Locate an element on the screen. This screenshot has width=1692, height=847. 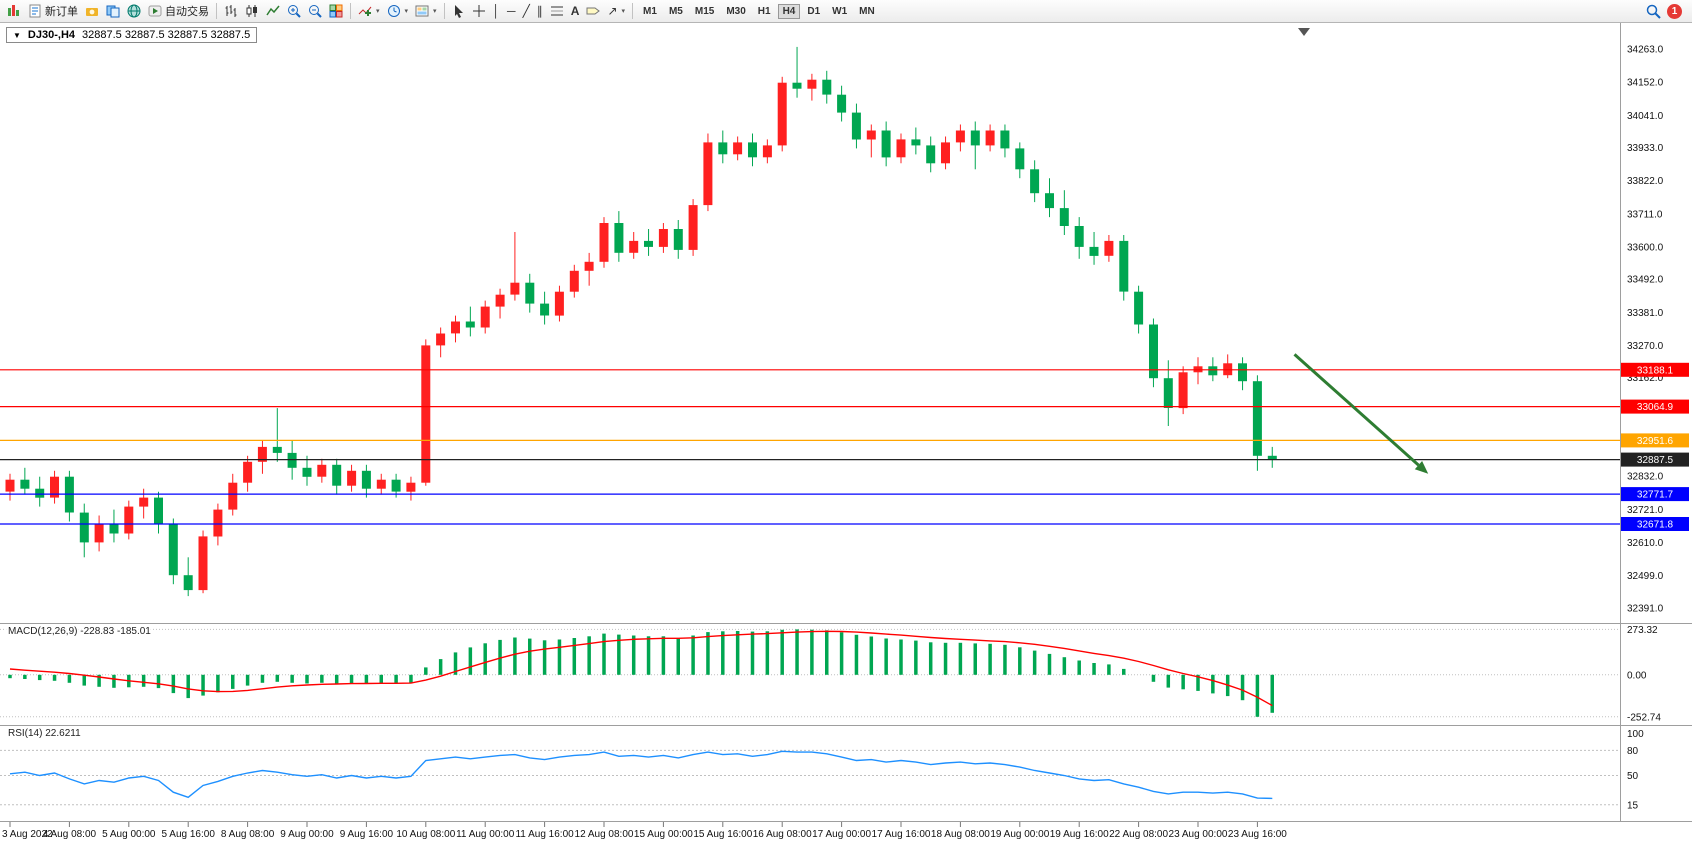
trendline-tool-button: ╱ is located at coordinates (526, 11).